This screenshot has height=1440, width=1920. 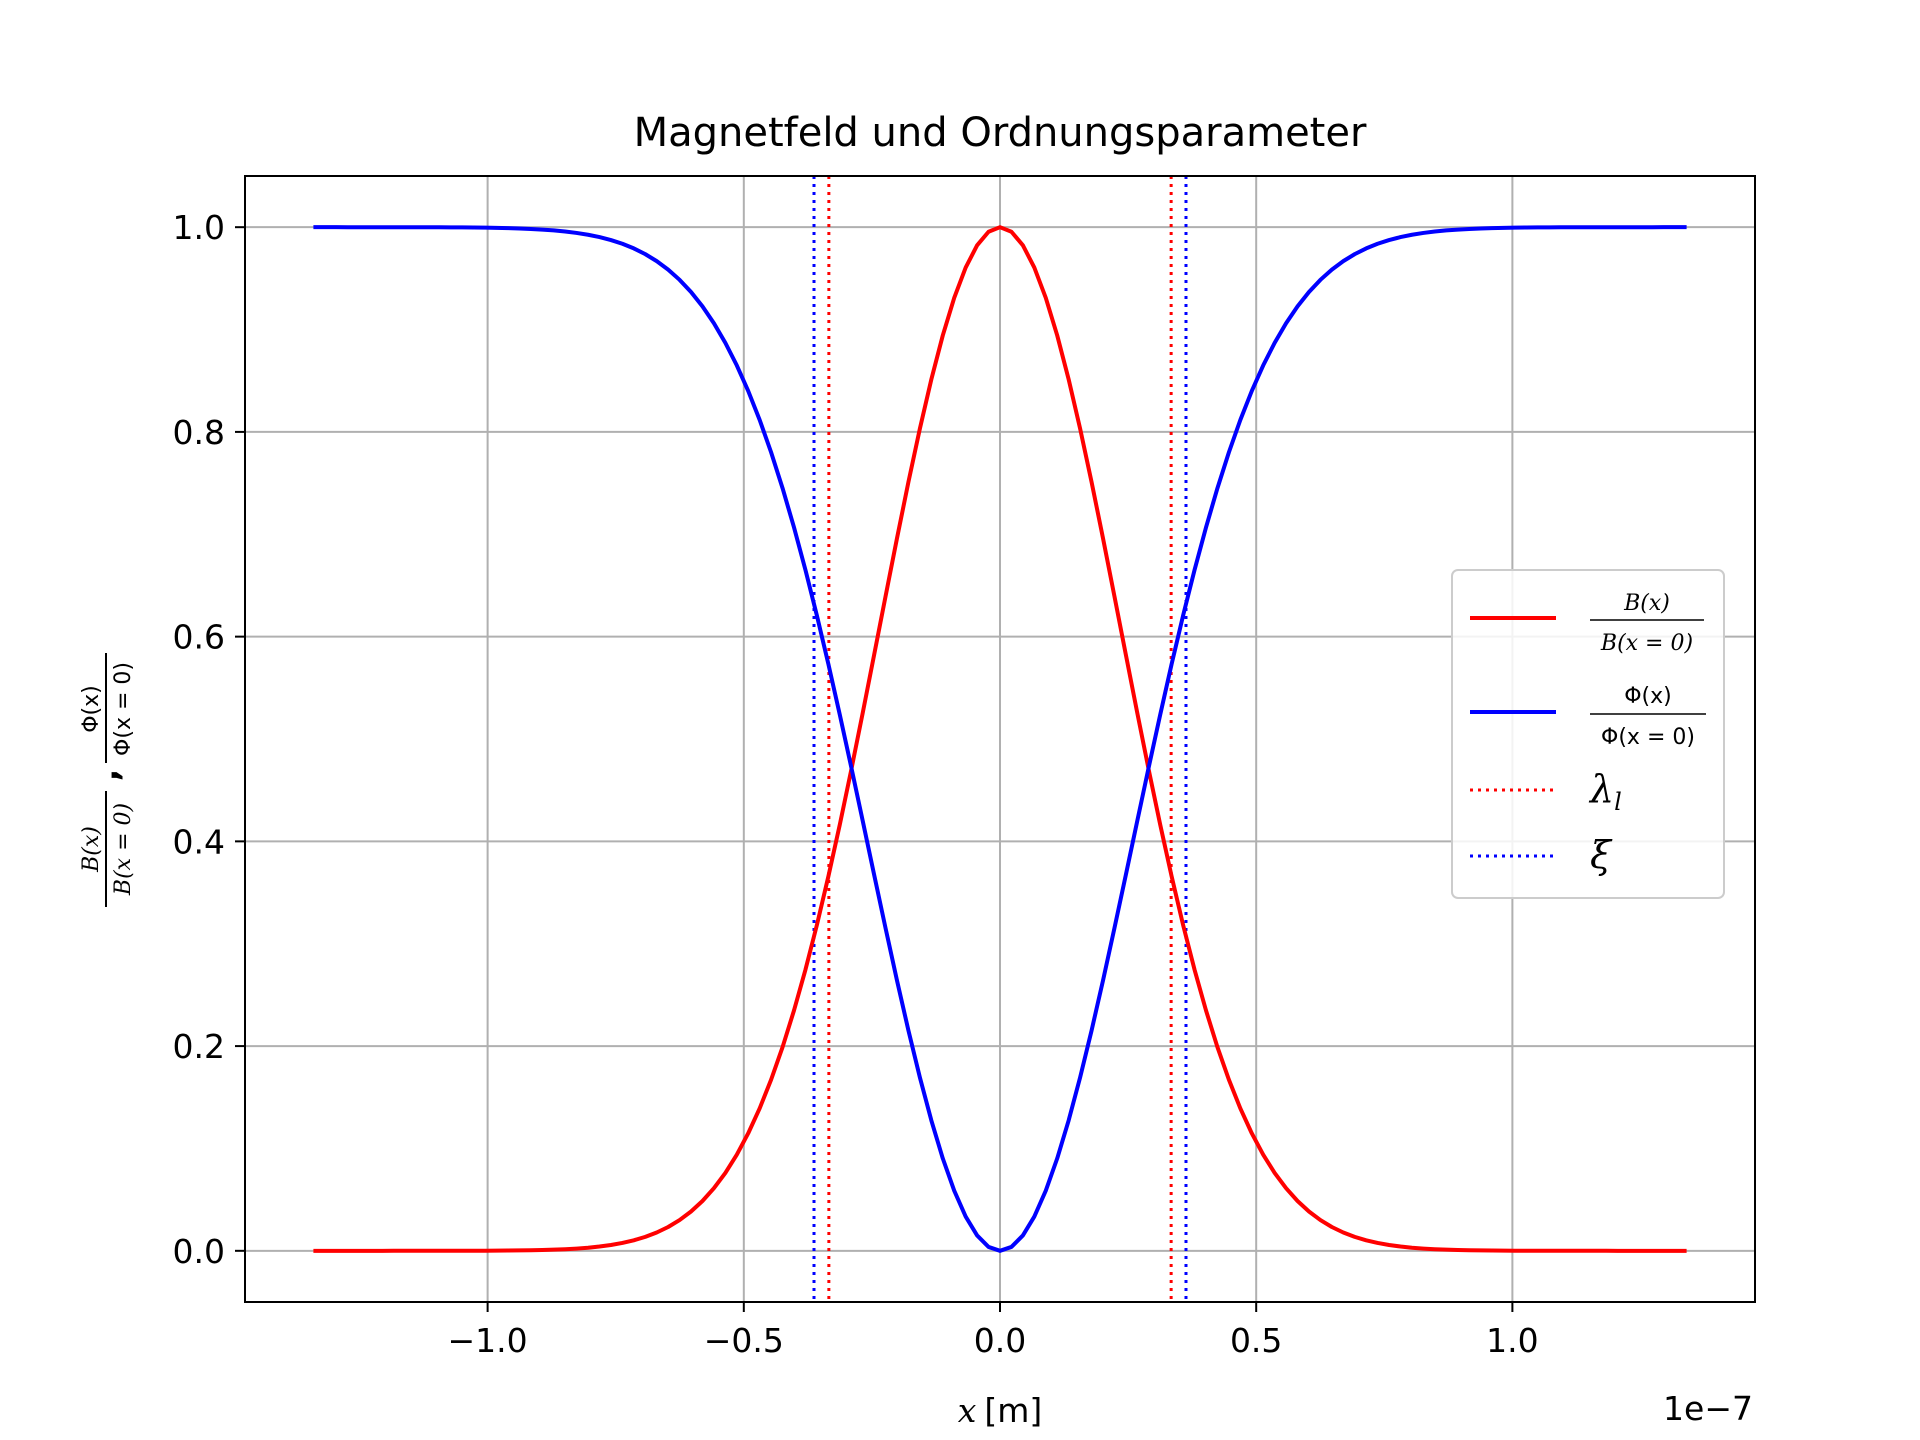 I want to click on legend-lambda-symbol: λ, so click(x=1601, y=789).